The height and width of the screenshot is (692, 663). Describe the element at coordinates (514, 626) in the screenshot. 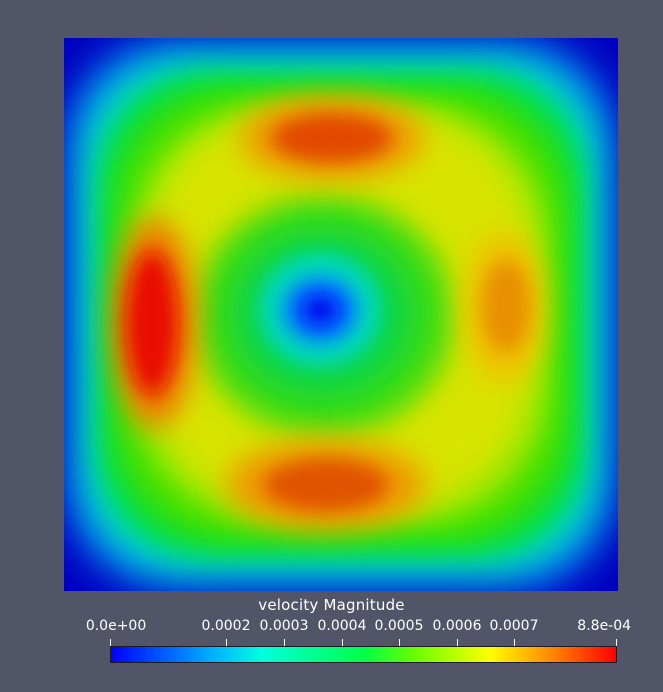

I see `colorbar-tick-label: 0.0007` at that location.